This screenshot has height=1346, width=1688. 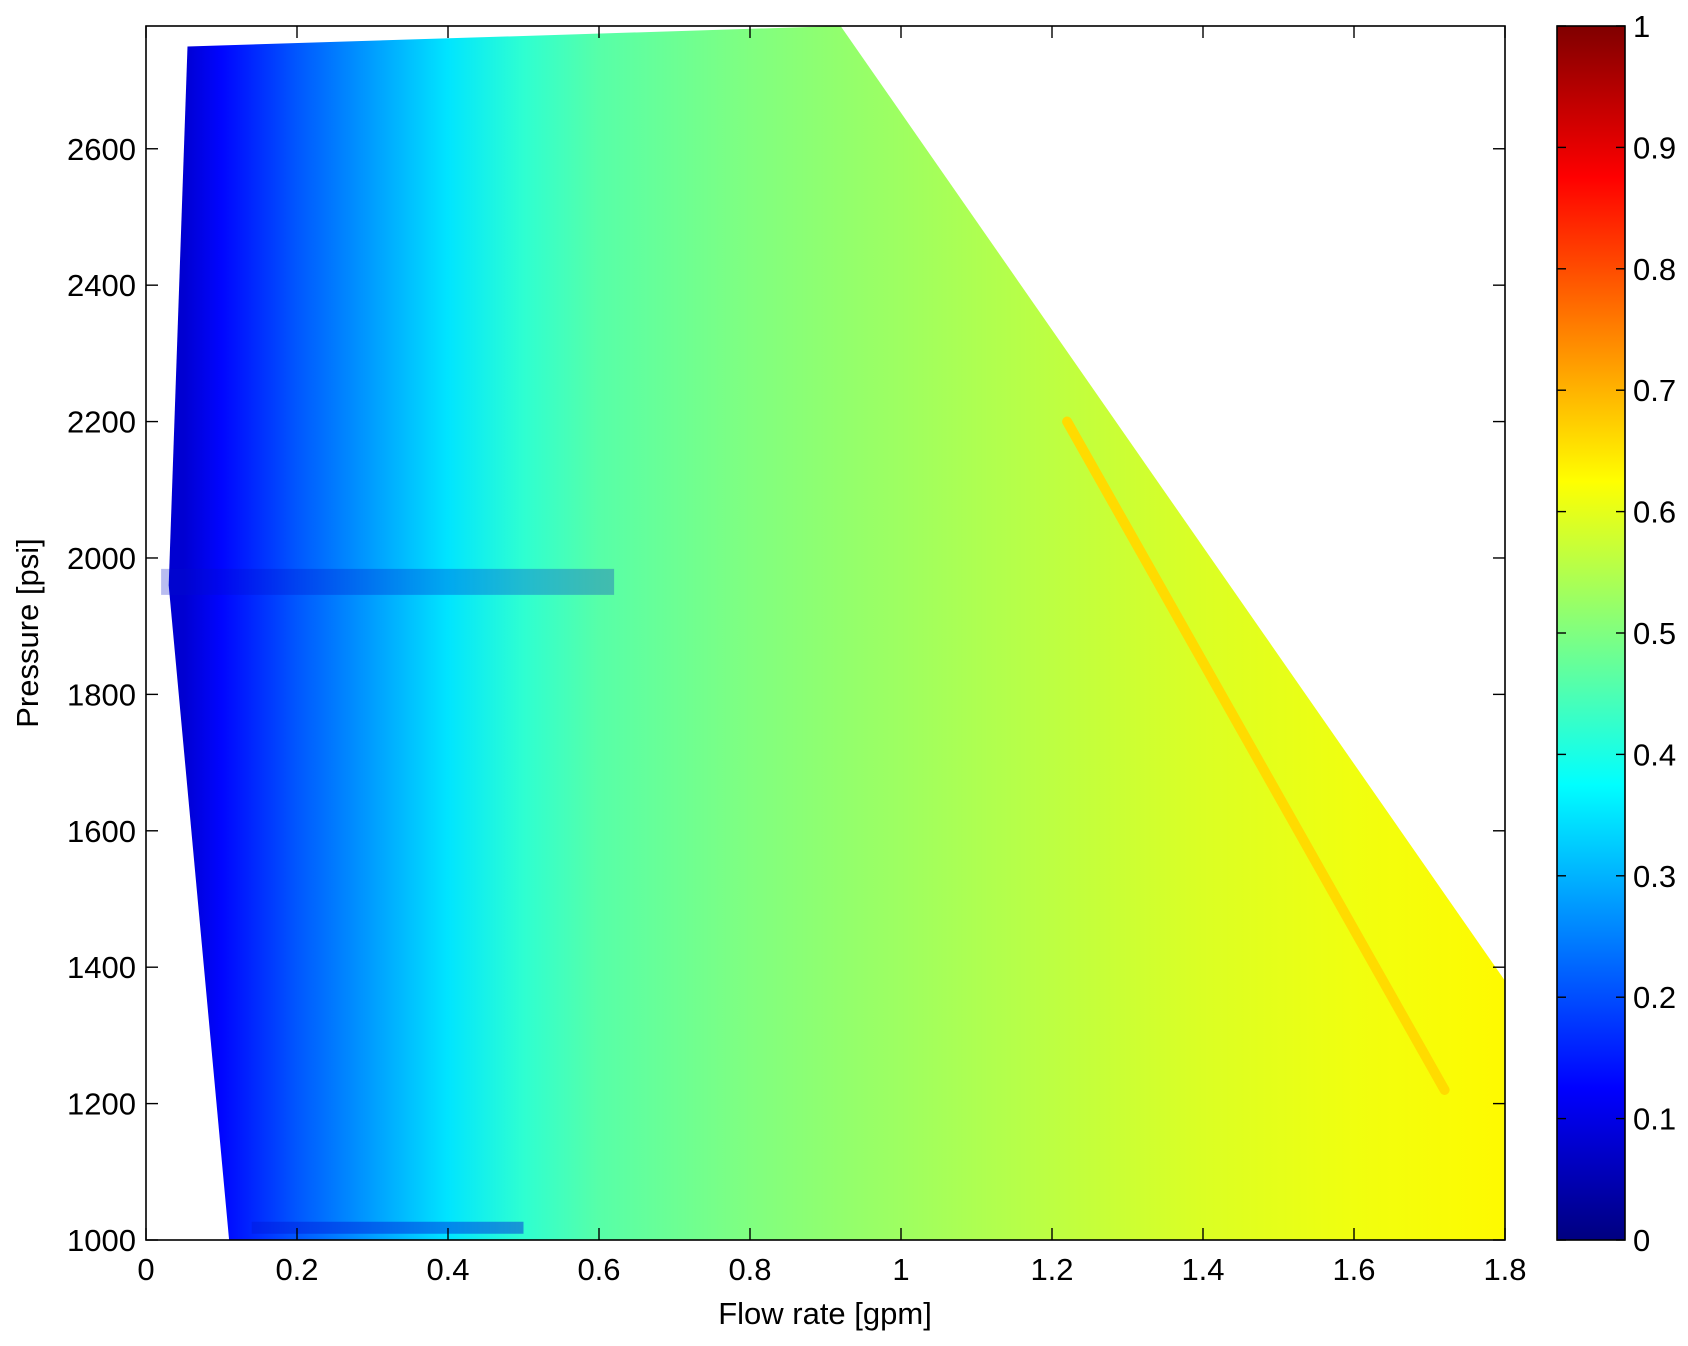 I want to click on colorbar-tick-label: 1, so click(x=1641, y=26).